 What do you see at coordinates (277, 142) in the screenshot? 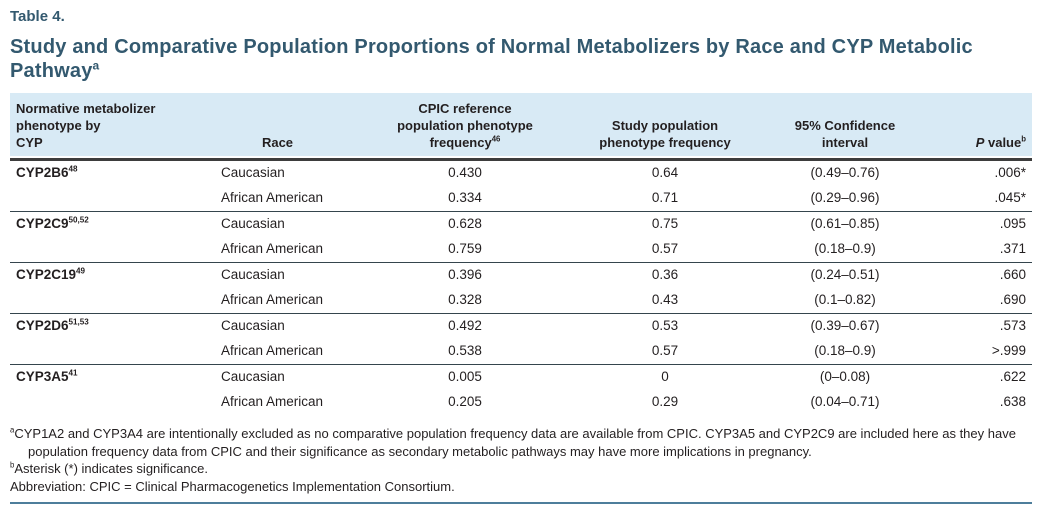
I see `column-header-race-label: Race` at bounding box center [277, 142].